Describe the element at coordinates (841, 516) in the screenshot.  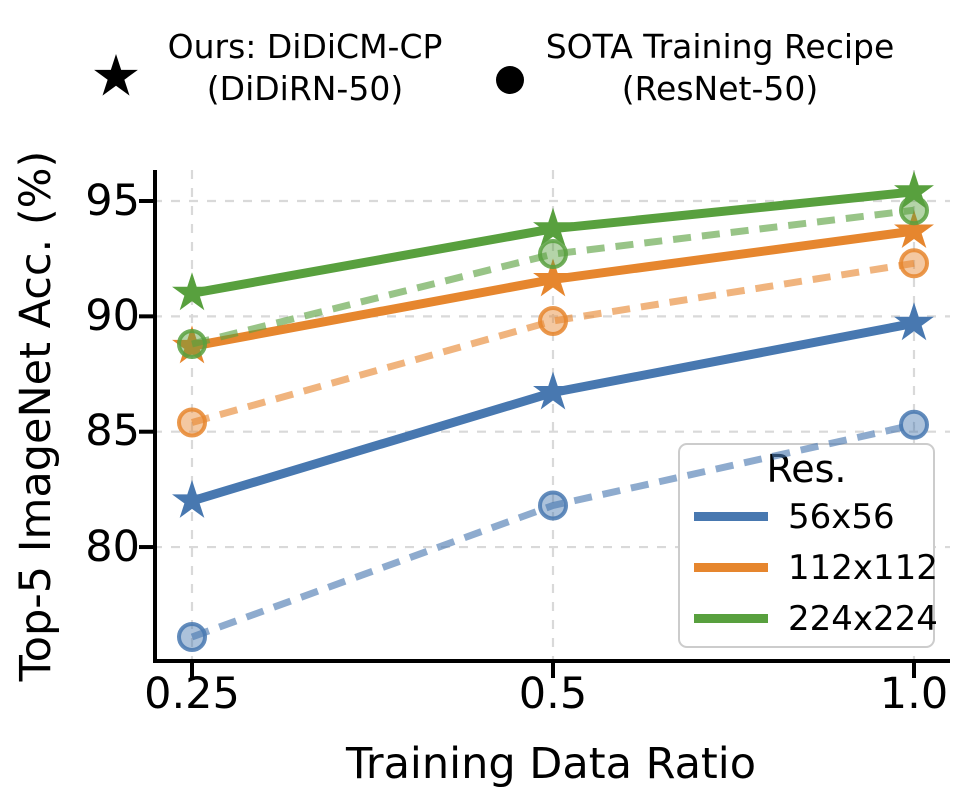
I see `legend-item-label: 56x56` at that location.